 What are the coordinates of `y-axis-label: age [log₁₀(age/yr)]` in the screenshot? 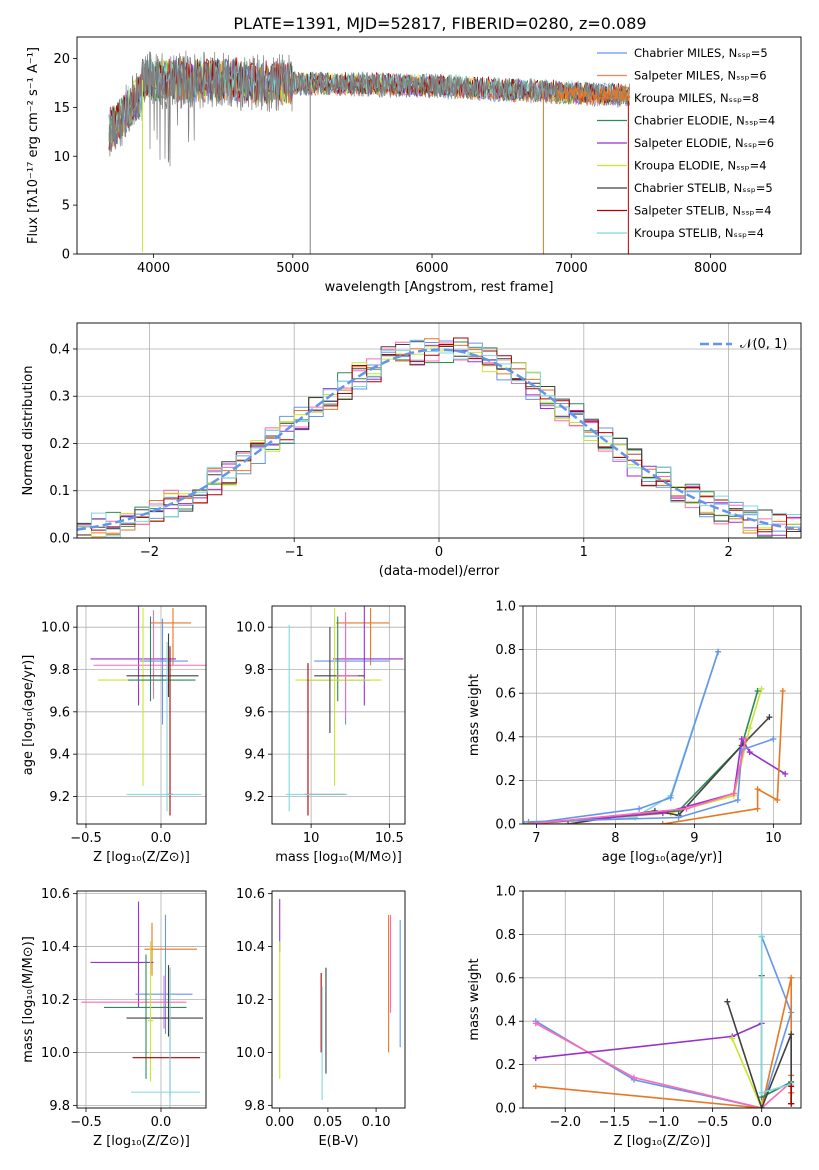 It's located at (28, 715).